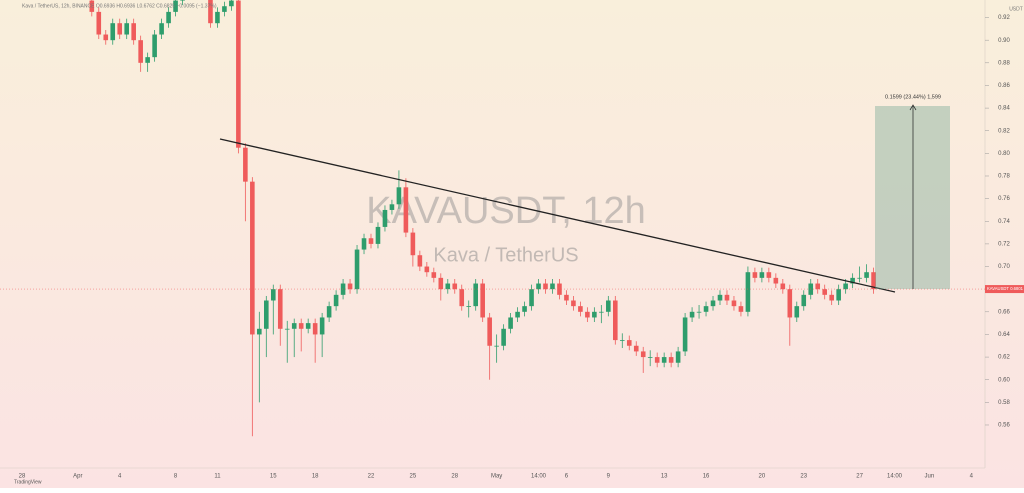 This screenshot has height=493, width=1024. What do you see at coordinates (912, 197) in the screenshot?
I see `measure-box` at bounding box center [912, 197].